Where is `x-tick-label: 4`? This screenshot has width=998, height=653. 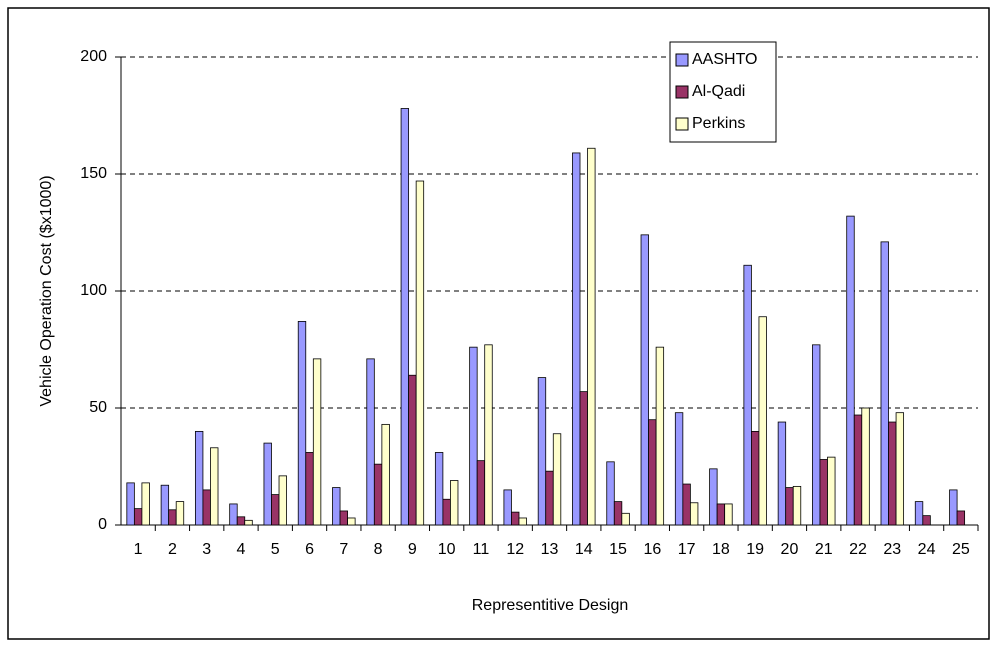
x-tick-label: 4 is located at coordinates (241, 549).